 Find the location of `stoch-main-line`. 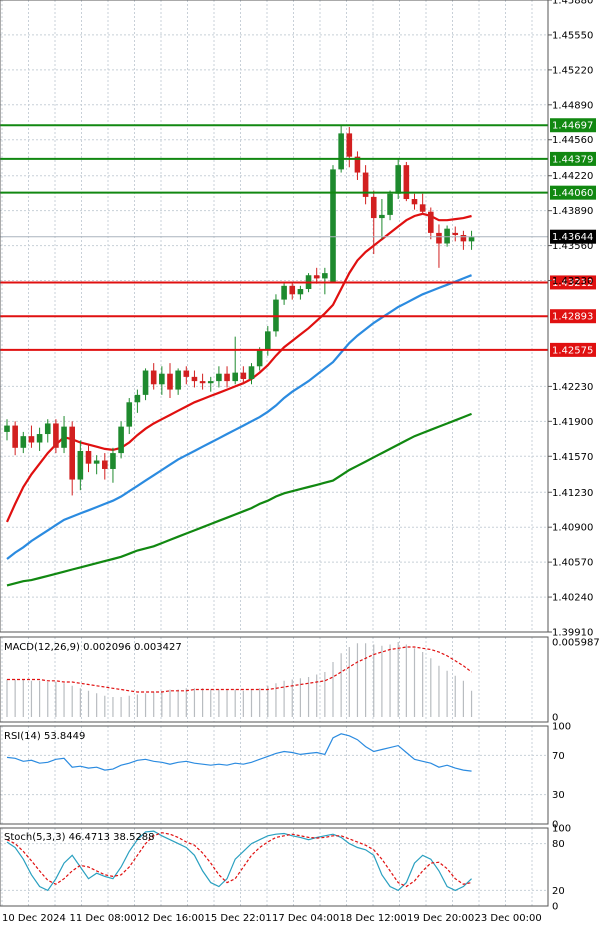

stoch-main-line is located at coordinates (239, 861).